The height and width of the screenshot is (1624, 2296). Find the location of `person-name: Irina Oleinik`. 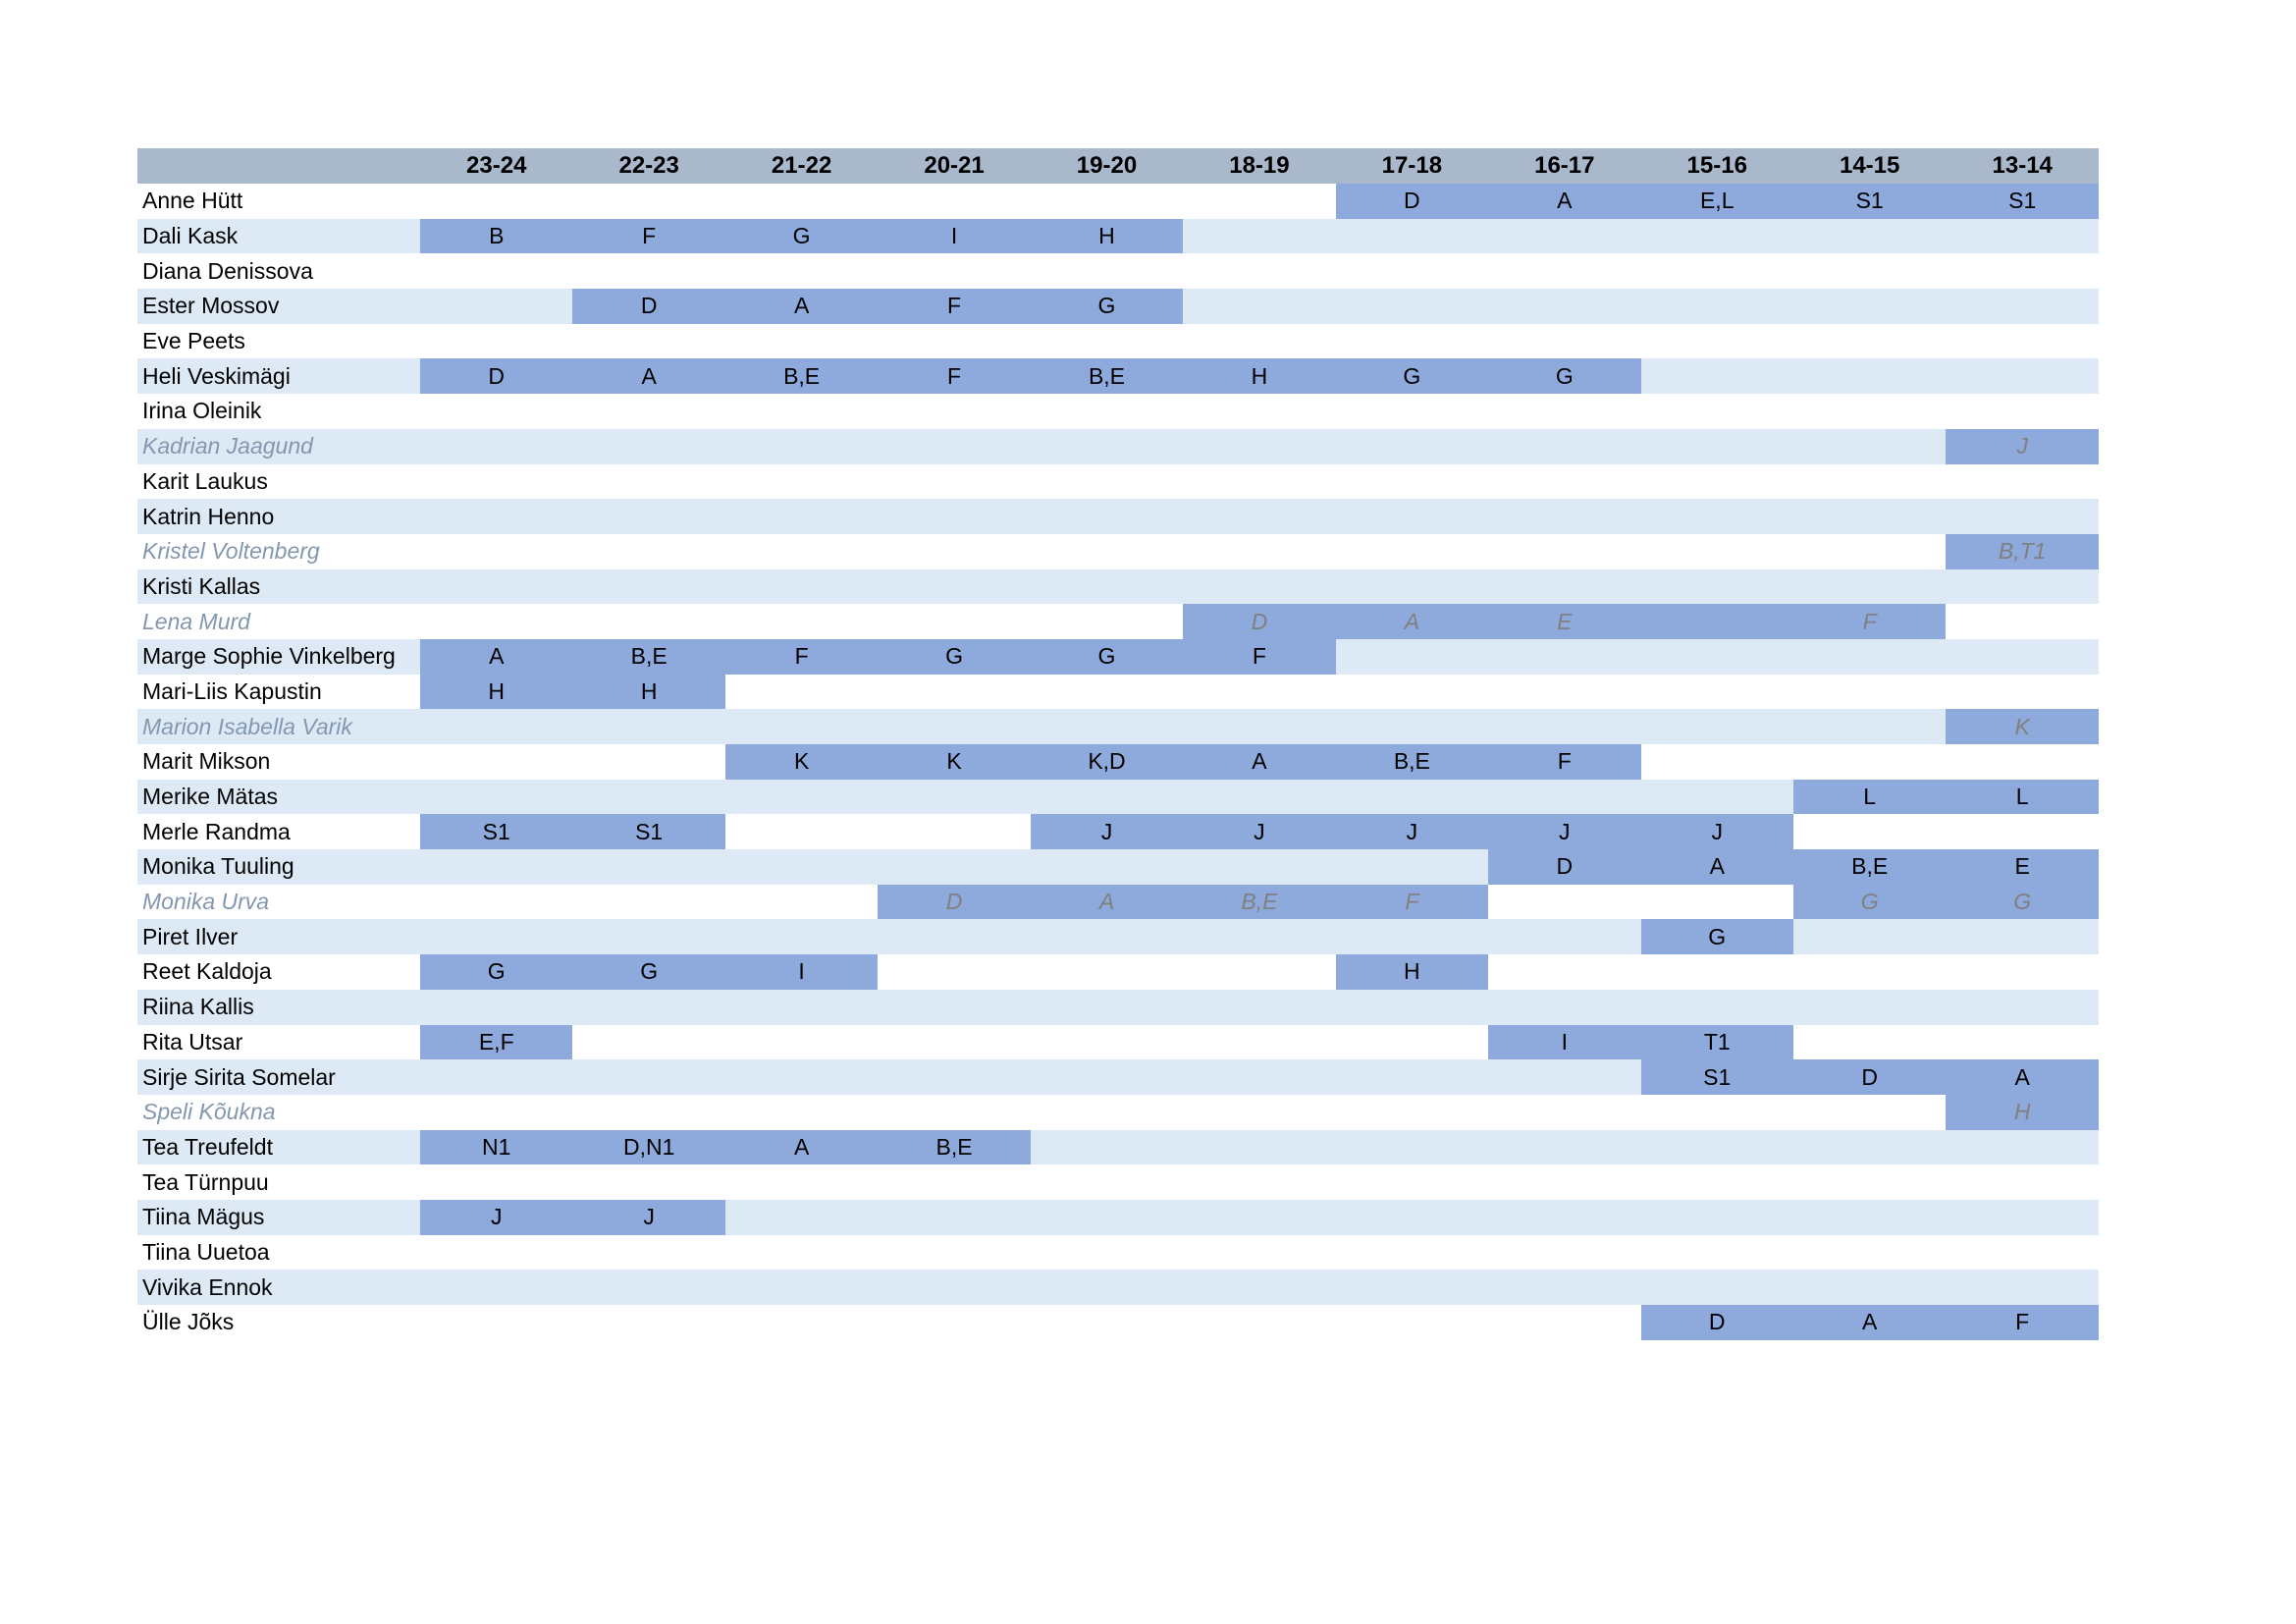

person-name: Irina Oleinik is located at coordinates (279, 411).